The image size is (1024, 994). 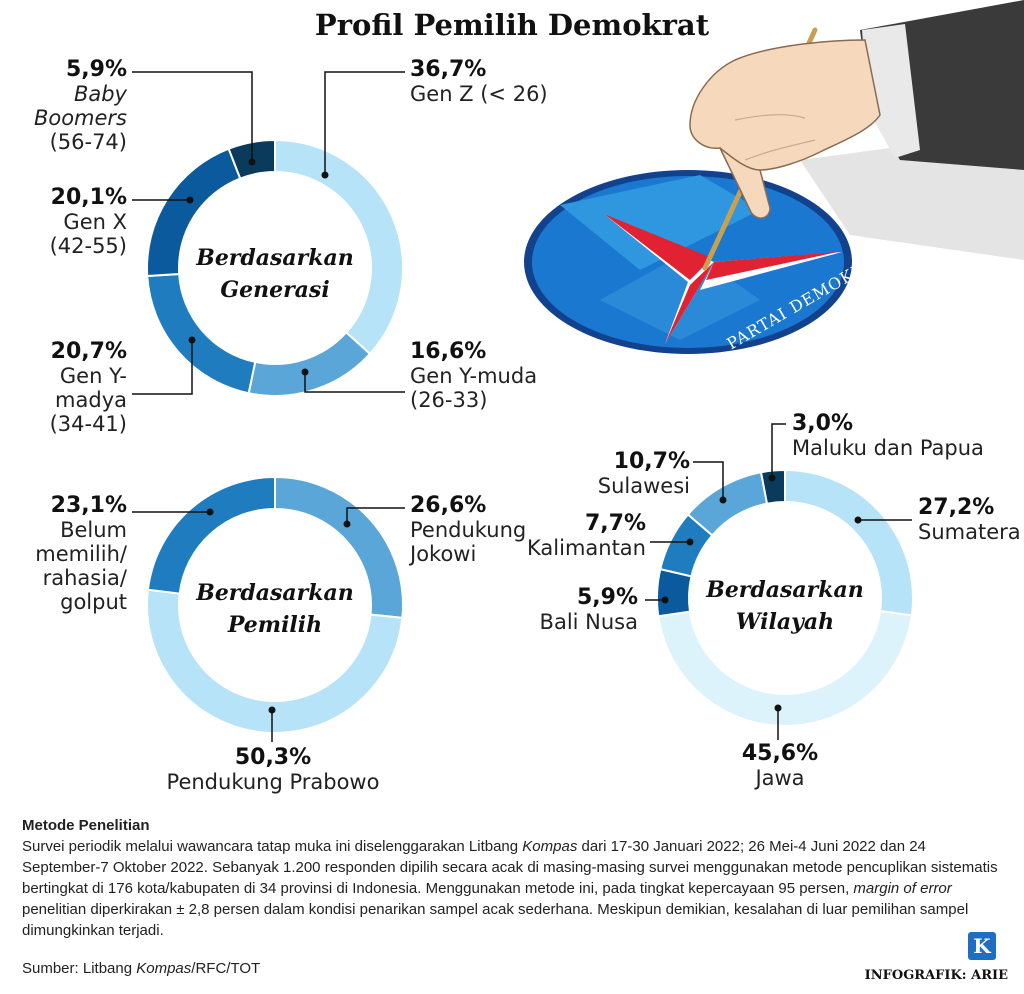 What do you see at coordinates (785, 606) in the screenshot?
I see `center-label-wilayah: Berdasarkan Wilayah` at bounding box center [785, 606].